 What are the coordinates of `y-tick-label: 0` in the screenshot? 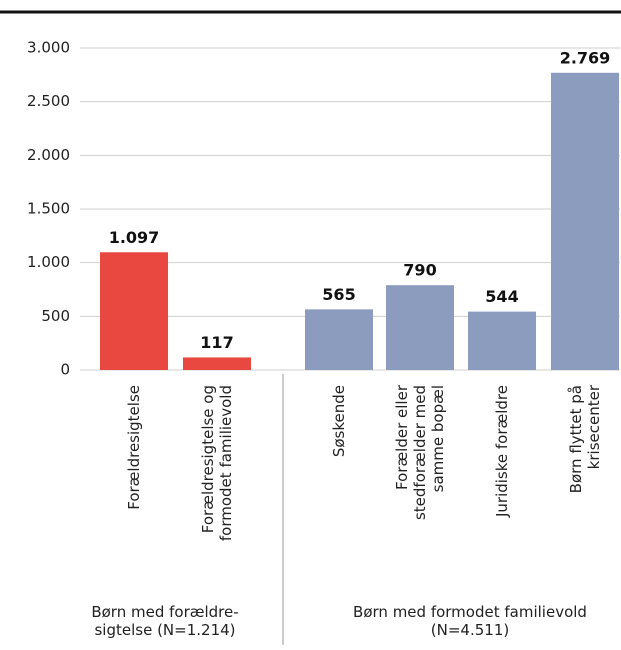 It's located at (65, 370).